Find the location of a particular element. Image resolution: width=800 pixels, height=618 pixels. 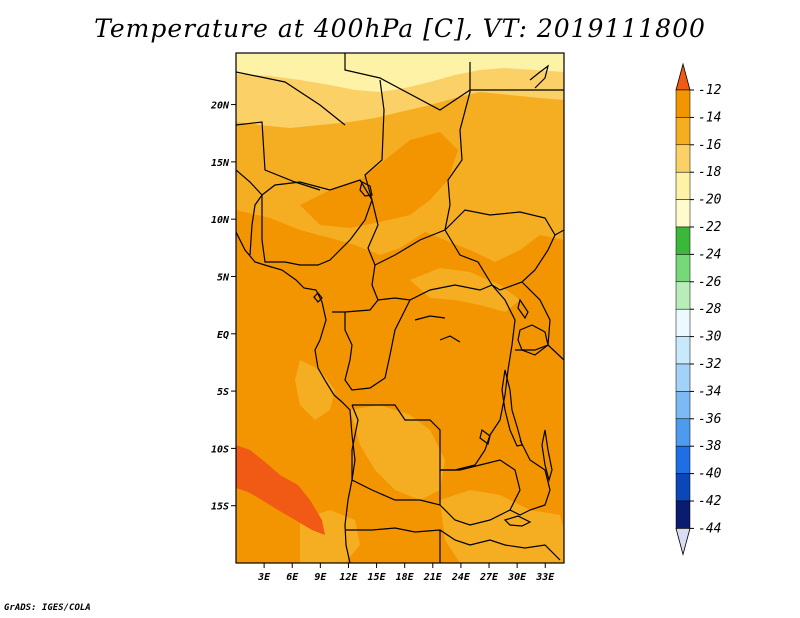

lon-tick-label: 24E is located at coordinates (461, 577).